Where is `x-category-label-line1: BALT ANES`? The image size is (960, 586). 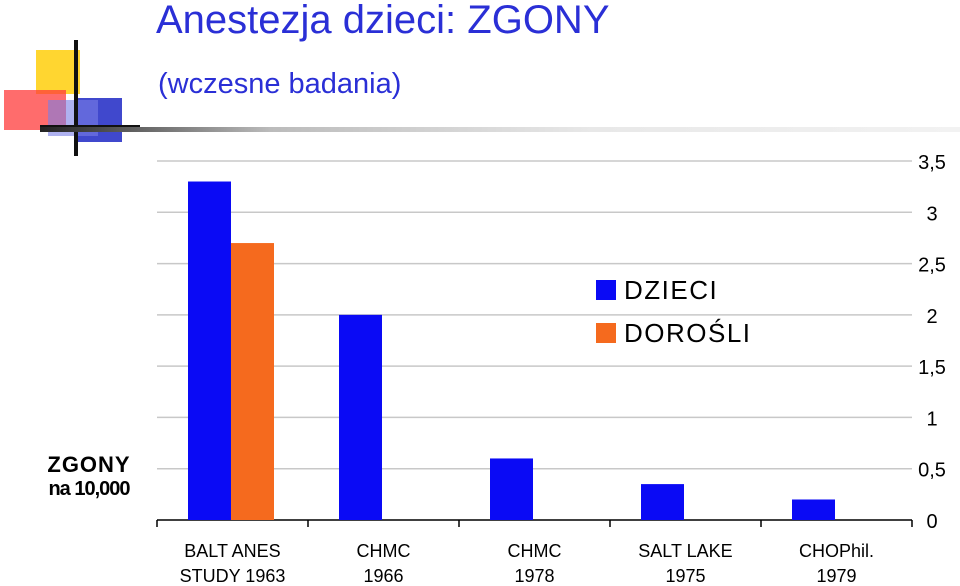 x-category-label-line1: BALT ANES is located at coordinates (232, 551).